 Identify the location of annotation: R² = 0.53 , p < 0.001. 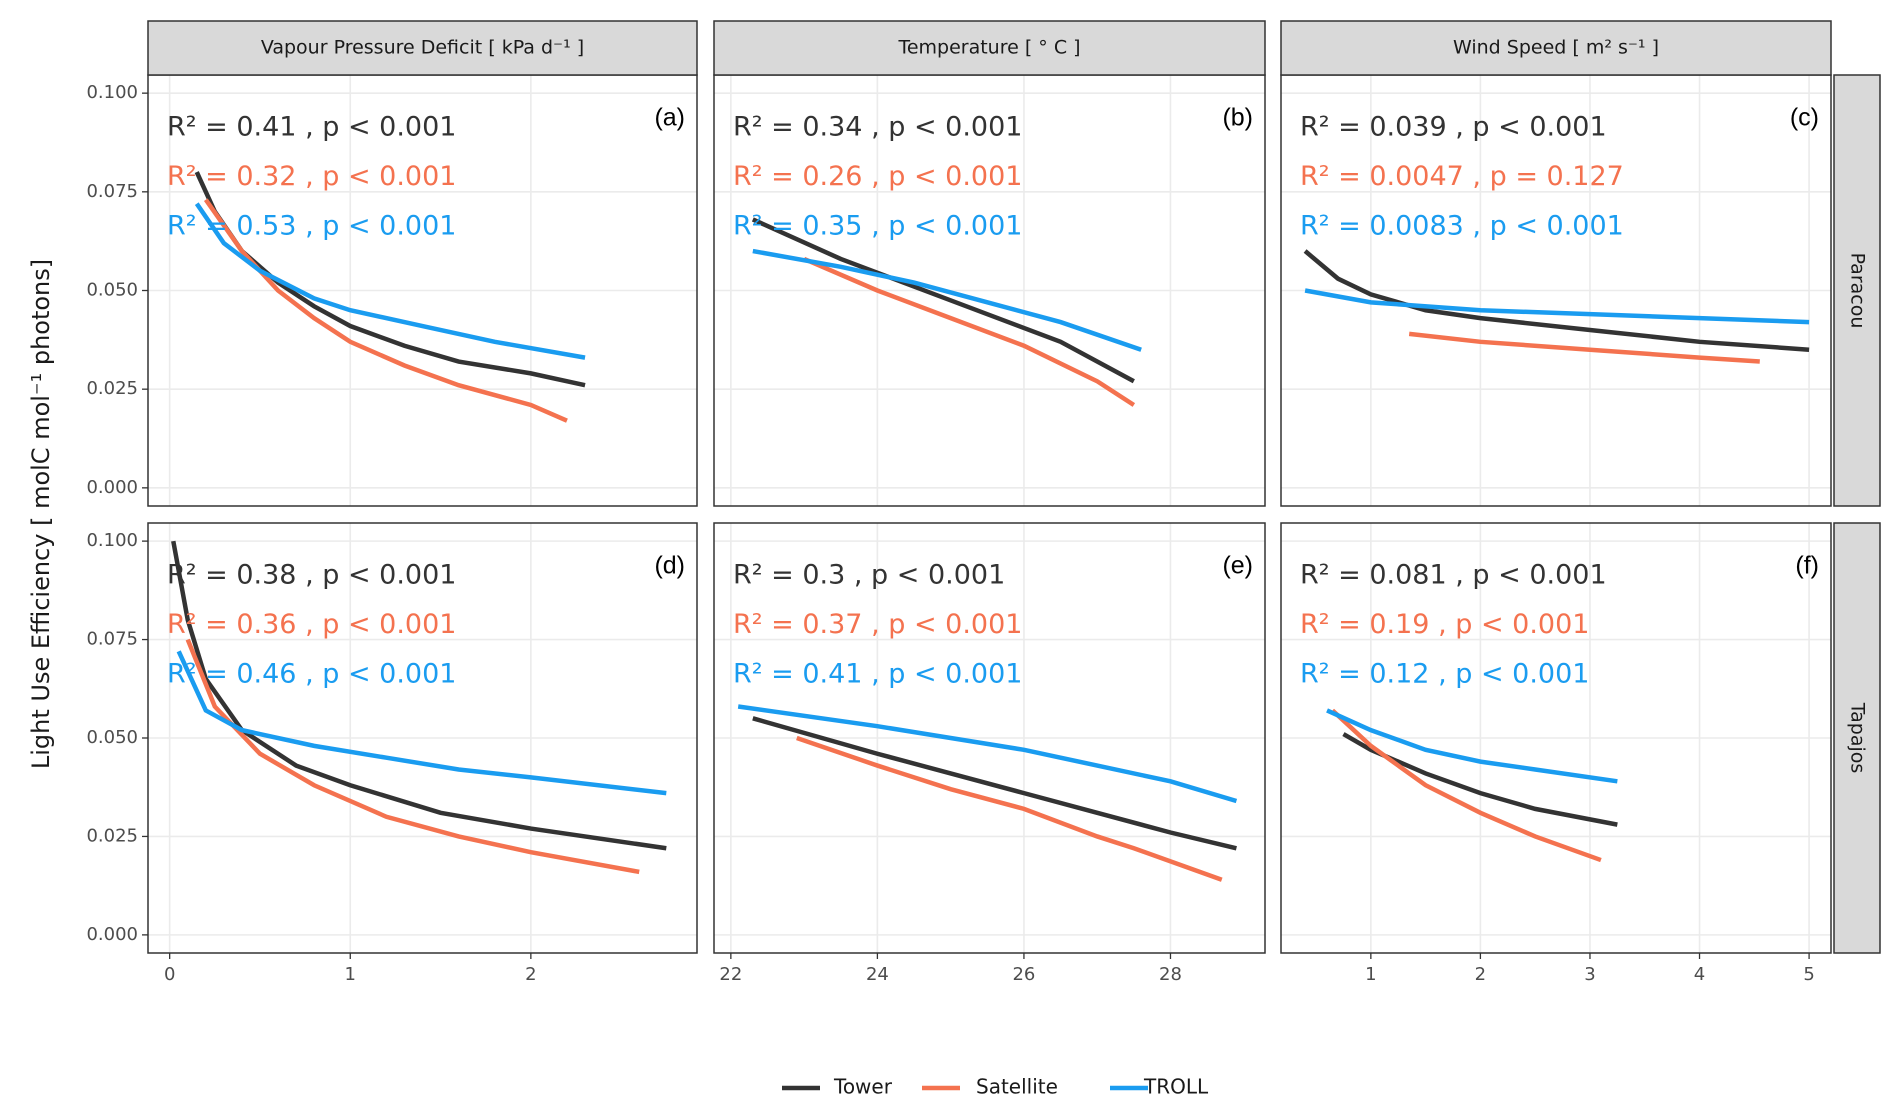
(311, 226).